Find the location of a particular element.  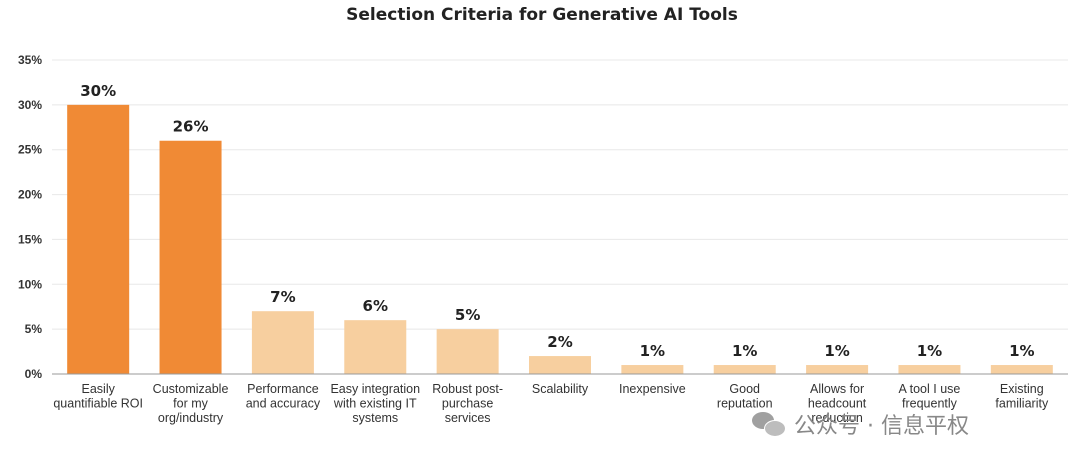

x-category-label: A tool I use frequently is located at coordinates (930, 396).